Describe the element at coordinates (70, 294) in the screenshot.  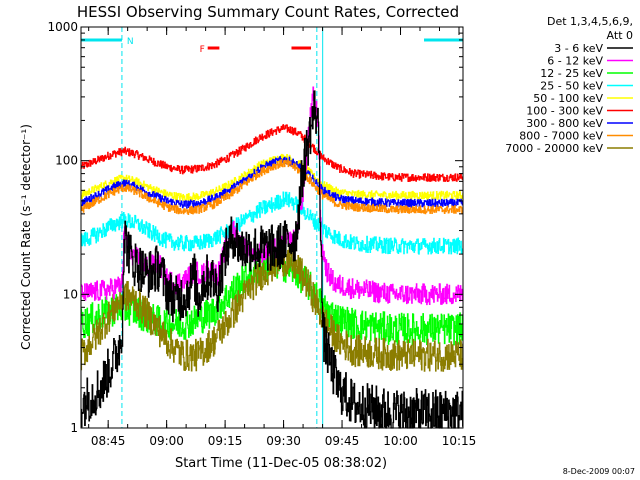
I see `y-tick-label: 10` at that location.